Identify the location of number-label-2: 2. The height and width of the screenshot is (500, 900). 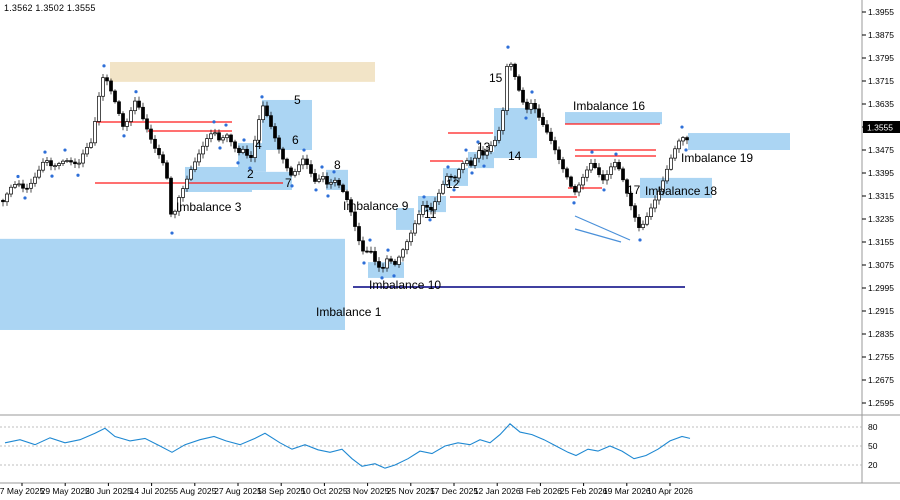
(250, 174).